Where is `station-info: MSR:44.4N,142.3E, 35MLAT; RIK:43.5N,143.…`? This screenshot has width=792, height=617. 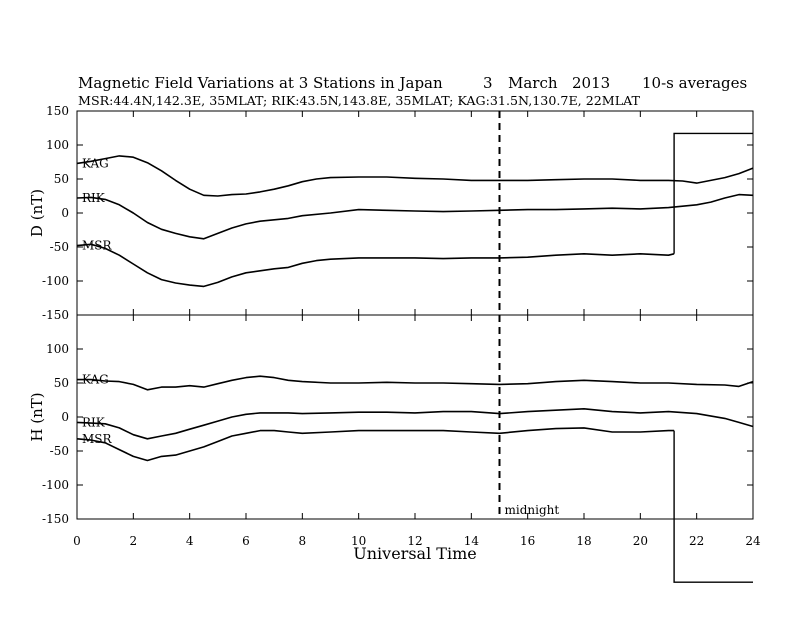
station-info: MSR:44.4N,142.3E, 35MLAT; RIK:43.5N,143.… is located at coordinates (359, 101).